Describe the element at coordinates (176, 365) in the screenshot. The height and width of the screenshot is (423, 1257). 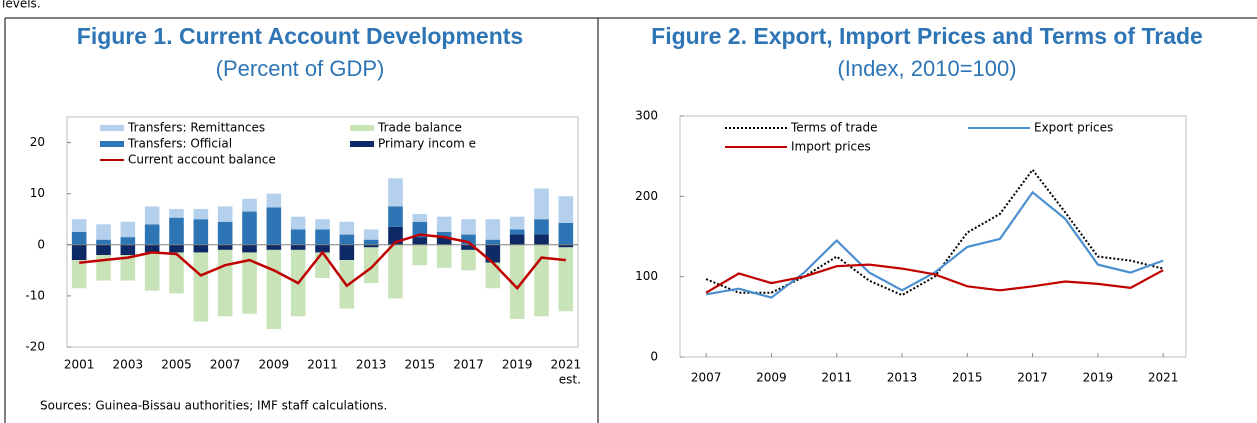
I see `x-tick-label: 2005` at that location.